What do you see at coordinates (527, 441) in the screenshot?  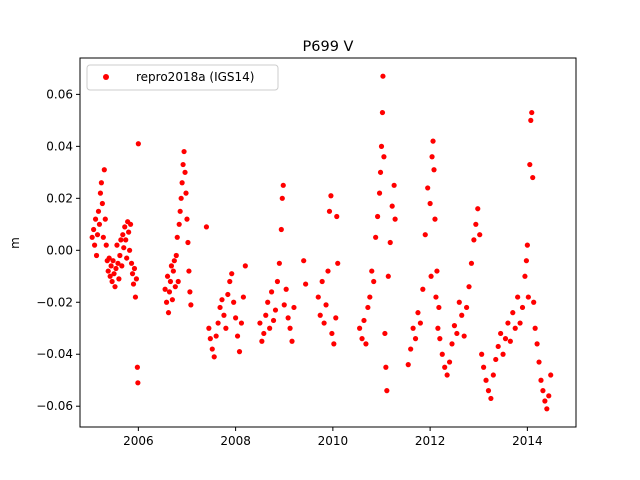 I see `x-tick-label: 2014` at bounding box center [527, 441].